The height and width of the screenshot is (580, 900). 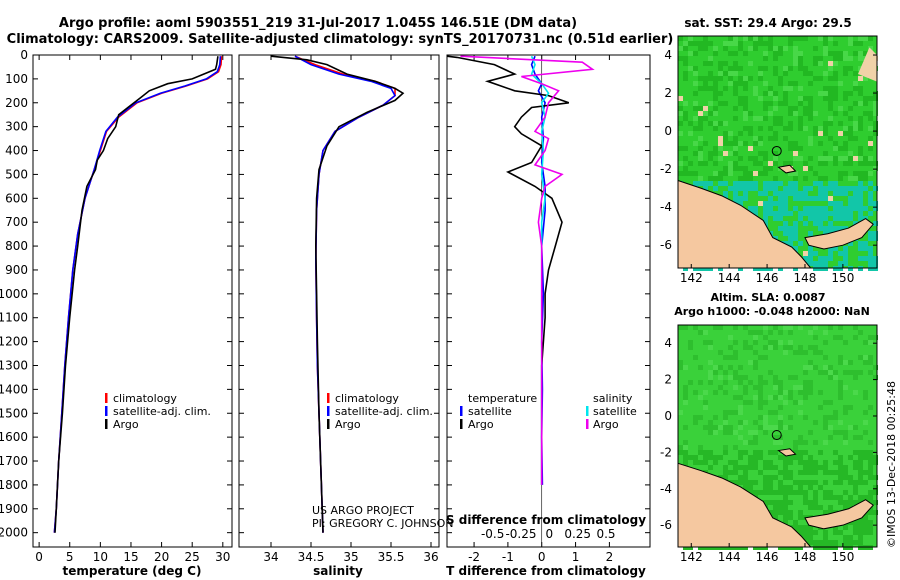 I want to click on x-tick-label: 0, so click(x=39, y=557).